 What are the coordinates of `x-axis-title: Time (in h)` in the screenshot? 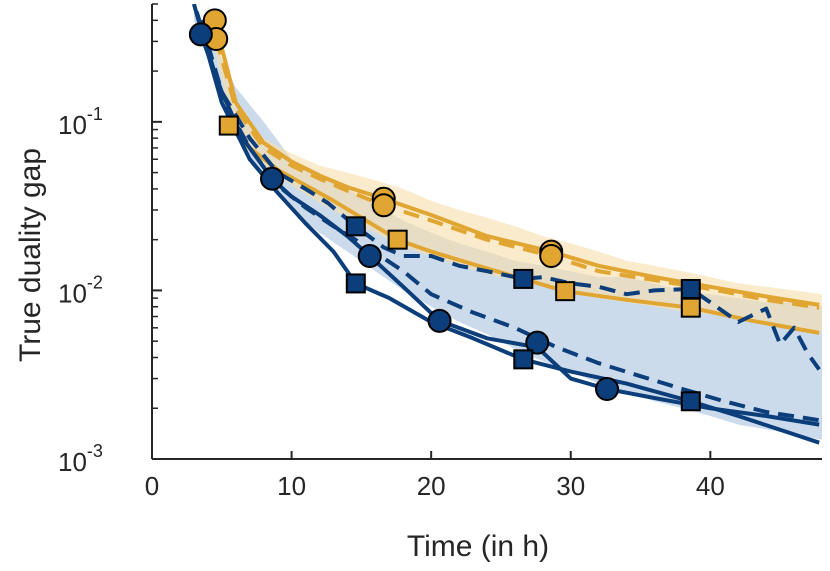 It's located at (478, 546).